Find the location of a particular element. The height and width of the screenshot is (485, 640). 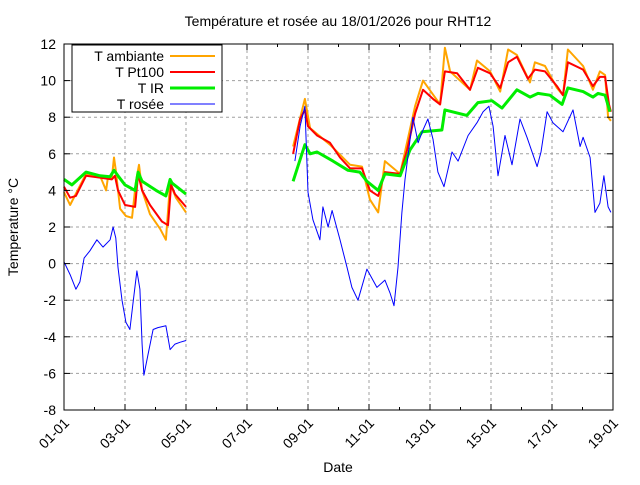

legend-label: T ambiante is located at coordinates (129, 56).